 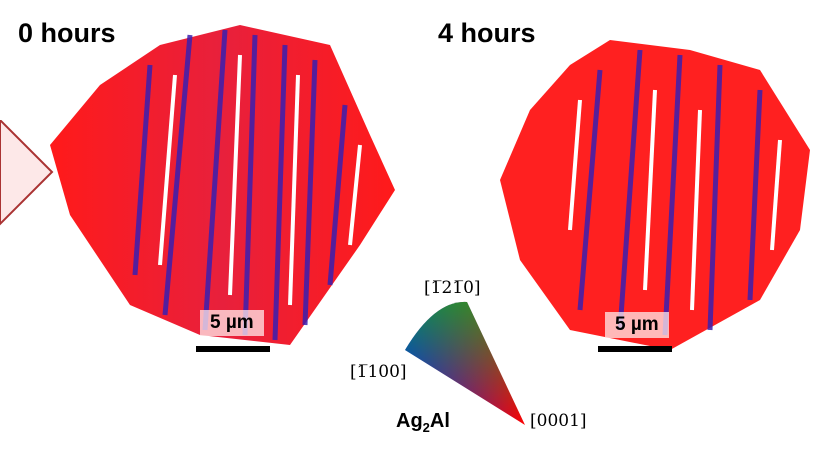 I want to click on partial-arrow-shape, so click(x=27, y=173).